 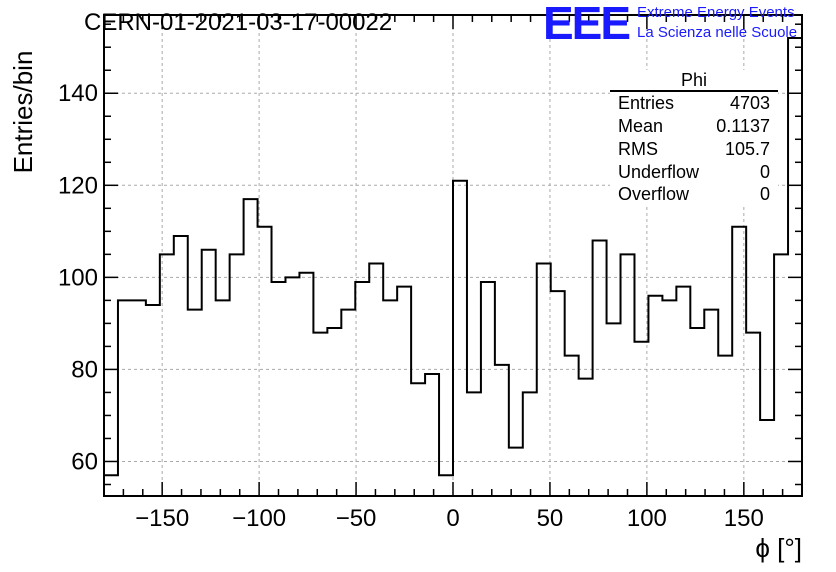 I want to click on stats-value: 4703, so click(x=749, y=103).